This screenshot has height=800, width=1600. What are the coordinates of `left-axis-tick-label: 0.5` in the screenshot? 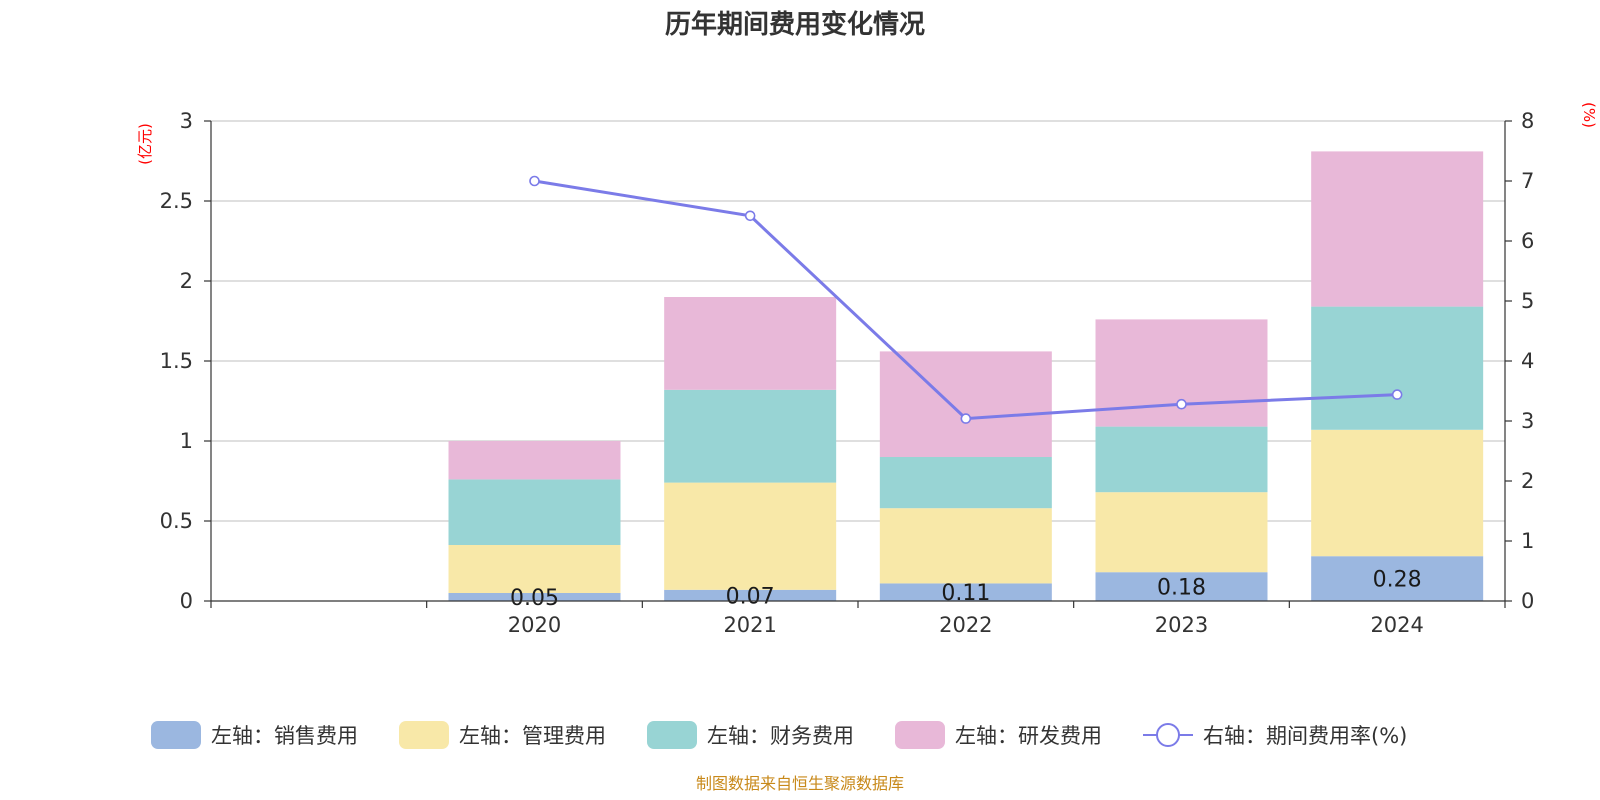 It's located at (176, 521).